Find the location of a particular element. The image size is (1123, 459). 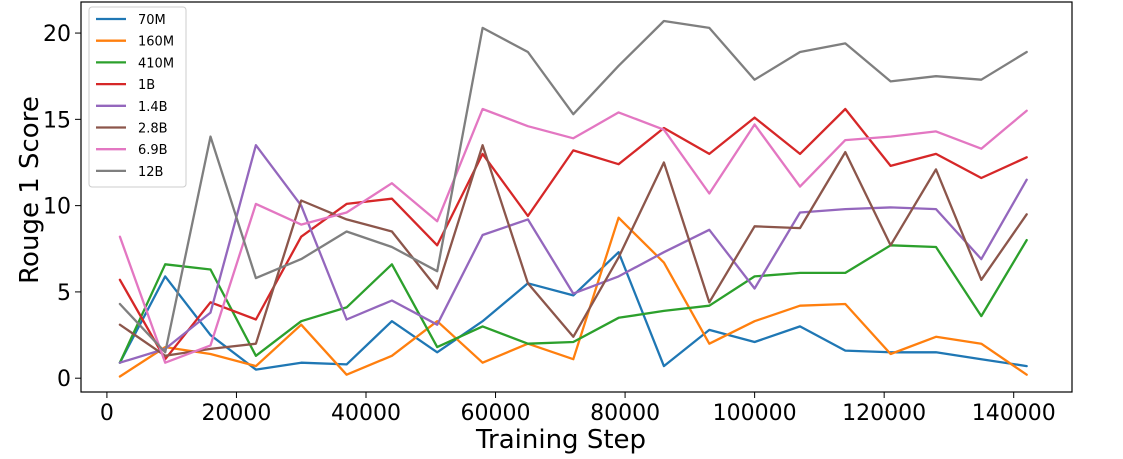

x-tick-label: 140000 is located at coordinates (1014, 413).